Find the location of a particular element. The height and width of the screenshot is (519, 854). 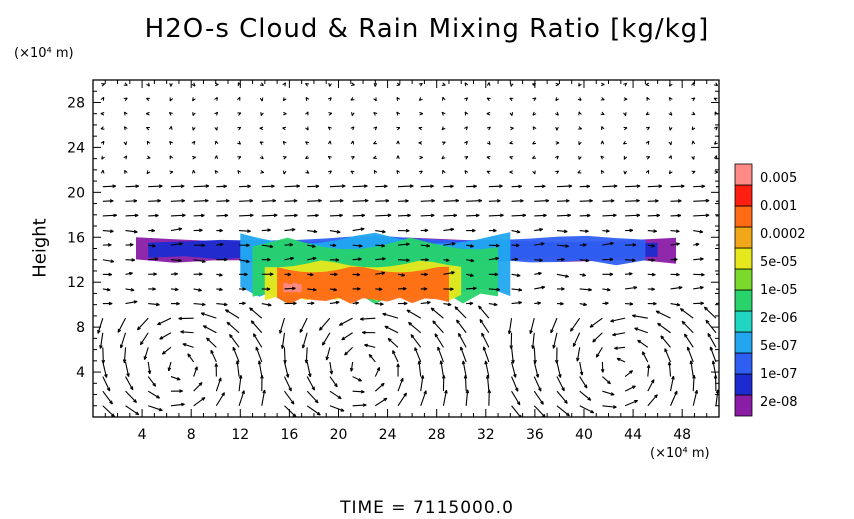

y-tick-label: 28 is located at coordinates (76, 103).